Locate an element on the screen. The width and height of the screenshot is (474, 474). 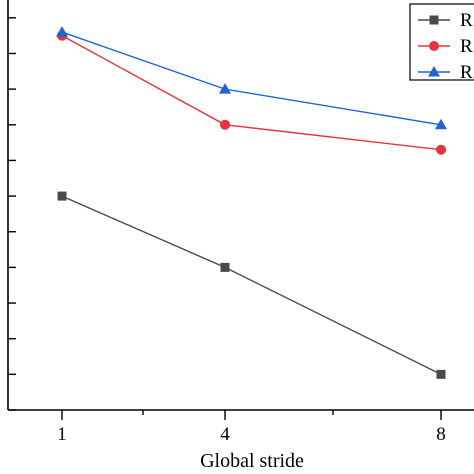
x-ticks: 1 4 8 is located at coordinates (251, 427).